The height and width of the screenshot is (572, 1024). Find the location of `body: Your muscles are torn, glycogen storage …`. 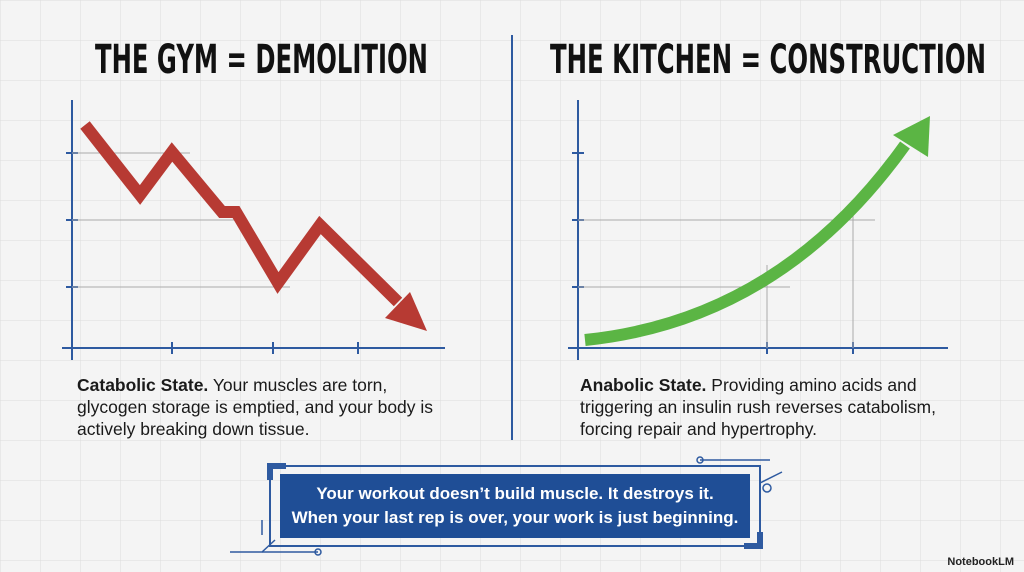

body: Your muscles are torn, glycogen storage … is located at coordinates (255, 407).